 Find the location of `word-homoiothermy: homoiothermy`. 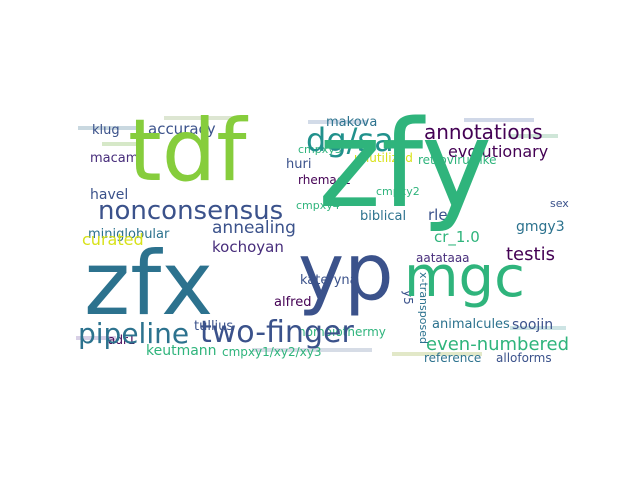

word-homoiothermy: homoiothermy is located at coordinates (342, 332).